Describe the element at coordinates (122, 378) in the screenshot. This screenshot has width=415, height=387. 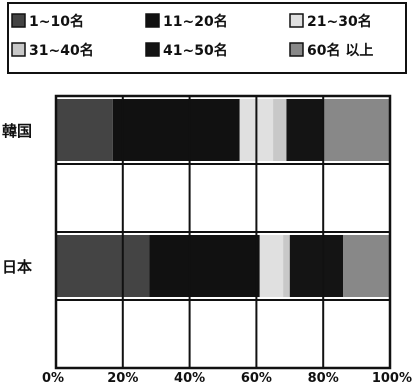
I see `x-tick-label: 20%` at that location.